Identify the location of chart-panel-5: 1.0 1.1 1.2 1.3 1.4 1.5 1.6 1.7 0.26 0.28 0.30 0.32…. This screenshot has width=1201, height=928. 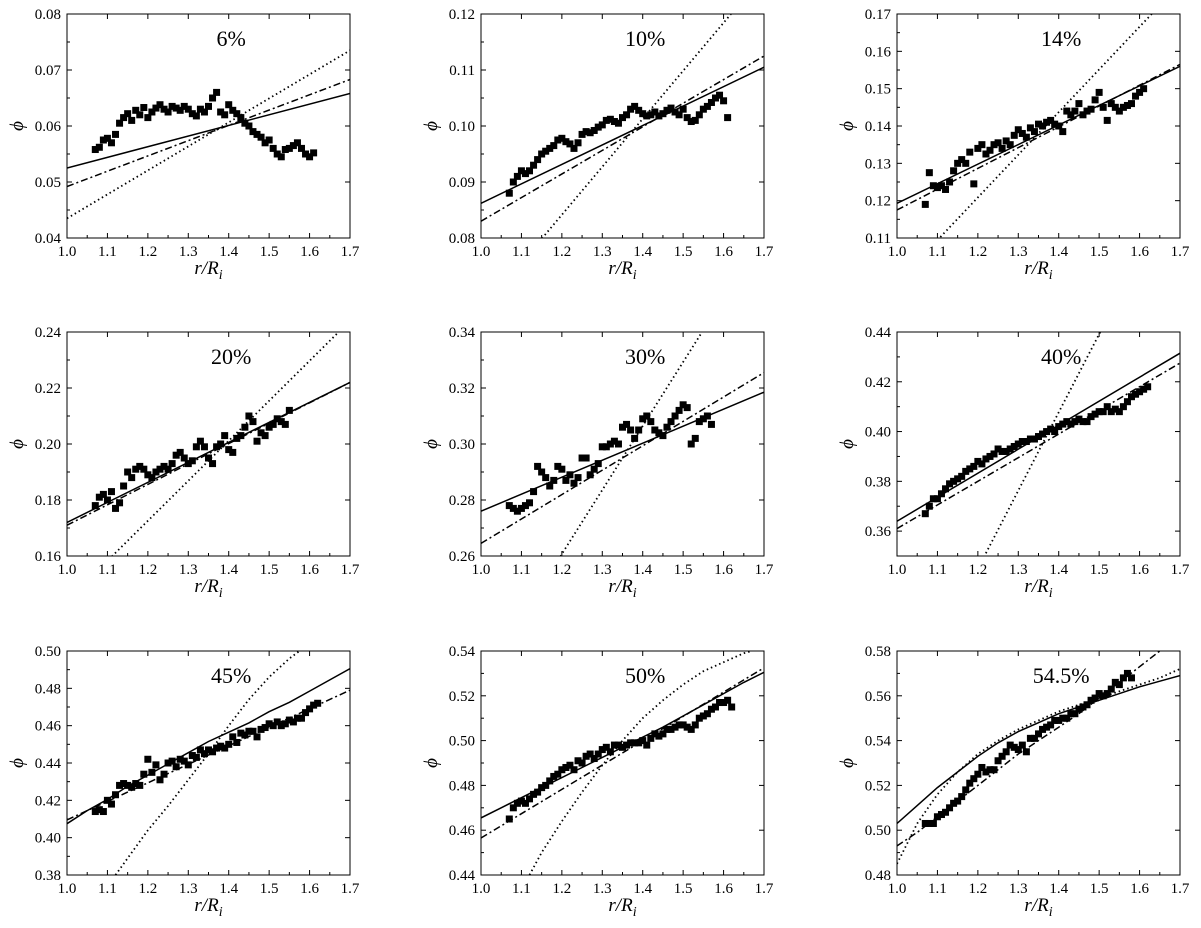
(597, 463).